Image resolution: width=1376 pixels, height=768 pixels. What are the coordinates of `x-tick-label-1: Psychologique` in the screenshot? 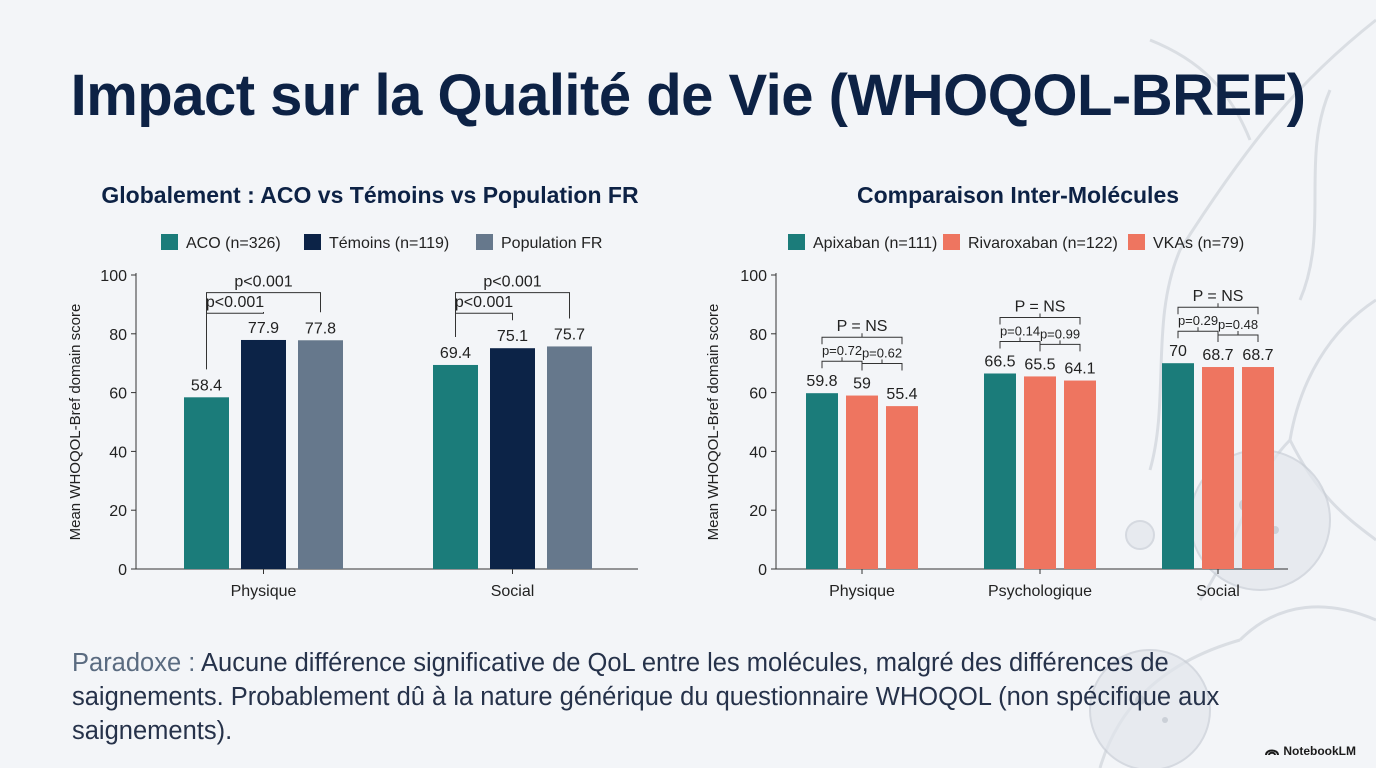 It's located at (1040, 591).